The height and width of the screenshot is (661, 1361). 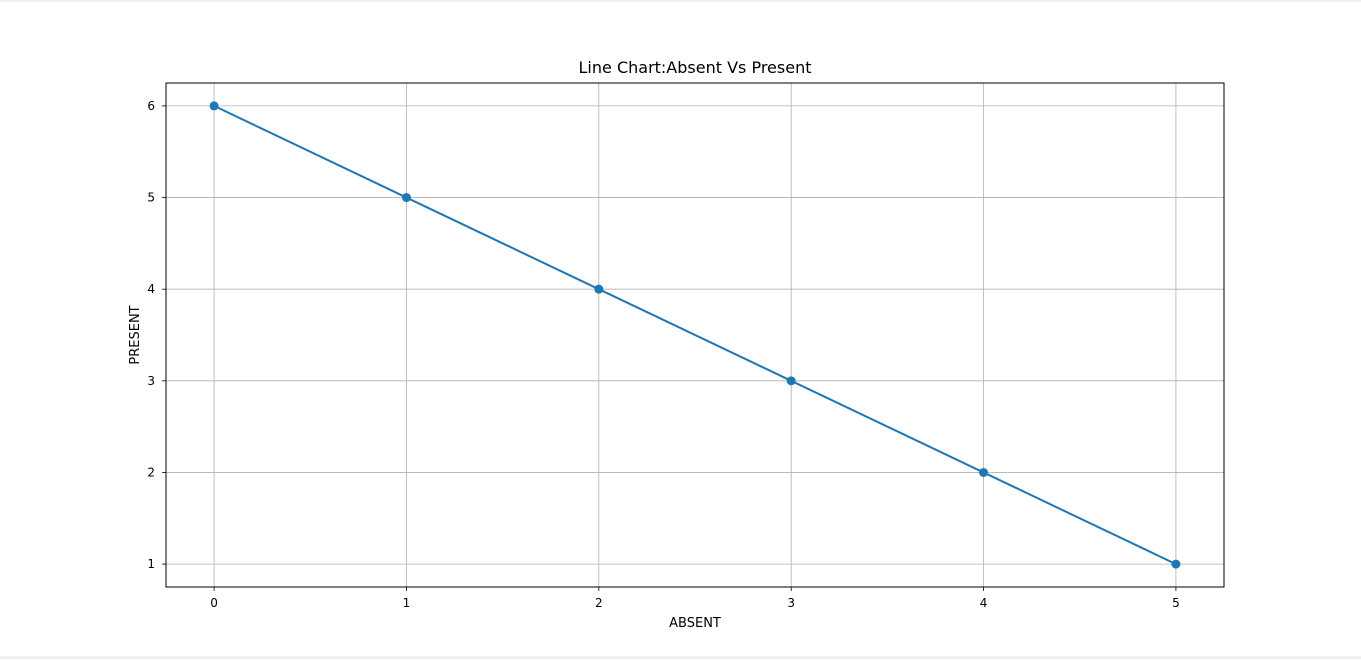 What do you see at coordinates (791, 603) in the screenshot?
I see `x-tick-label: 3` at bounding box center [791, 603].